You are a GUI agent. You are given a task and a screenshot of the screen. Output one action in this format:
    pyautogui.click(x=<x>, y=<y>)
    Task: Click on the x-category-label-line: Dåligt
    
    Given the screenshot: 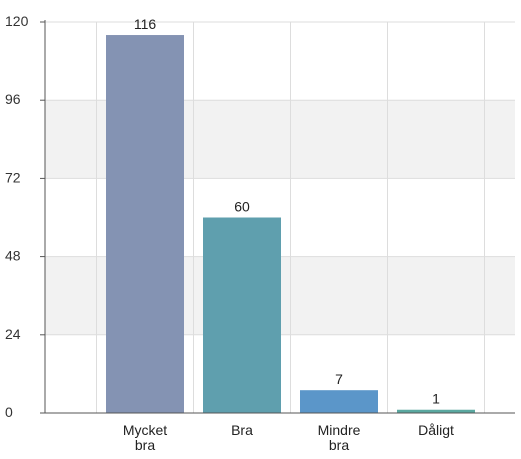 What is the action you would take?
    pyautogui.click(x=436, y=430)
    